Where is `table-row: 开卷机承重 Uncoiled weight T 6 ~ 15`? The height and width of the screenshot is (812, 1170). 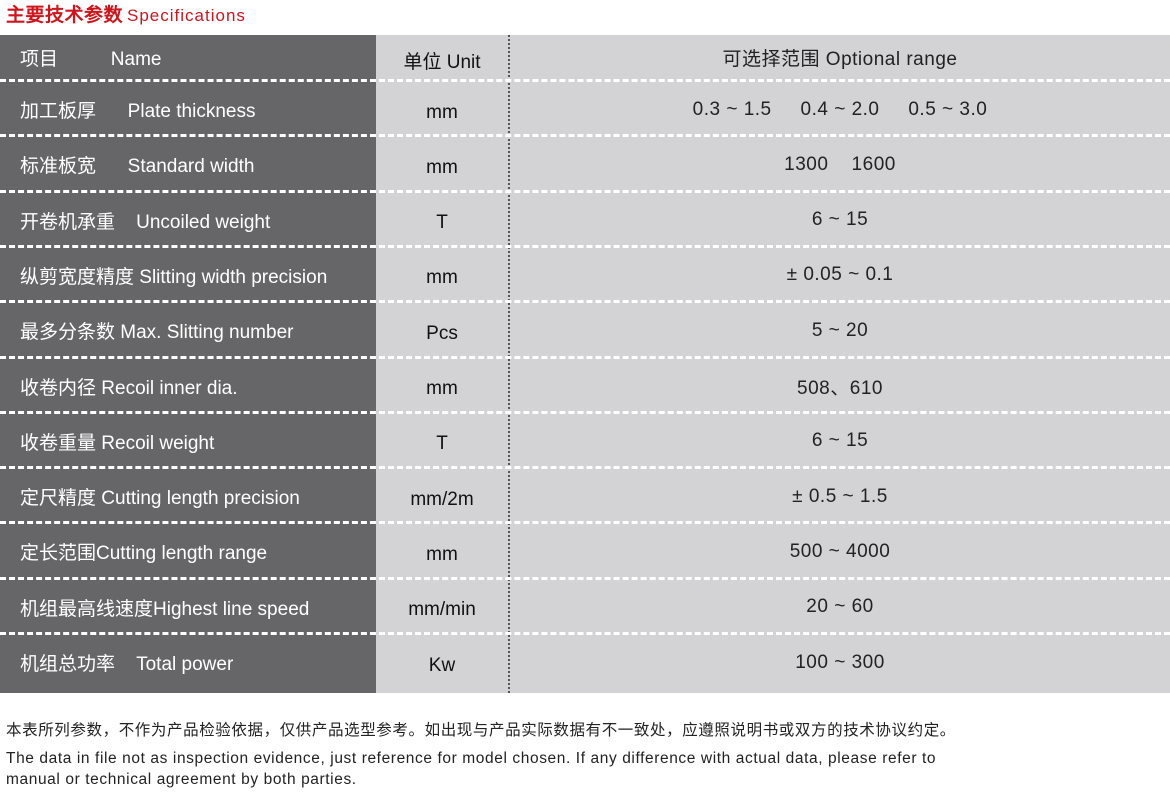
table-row: 开卷机承重 Uncoiled weight T 6 ~ 15 is located at coordinates (585, 218).